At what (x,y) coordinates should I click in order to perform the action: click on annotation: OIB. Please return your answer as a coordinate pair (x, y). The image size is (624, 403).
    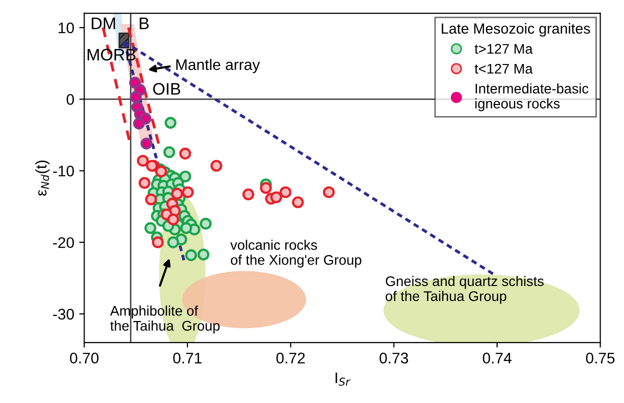
    Looking at the image, I should click on (166, 89).